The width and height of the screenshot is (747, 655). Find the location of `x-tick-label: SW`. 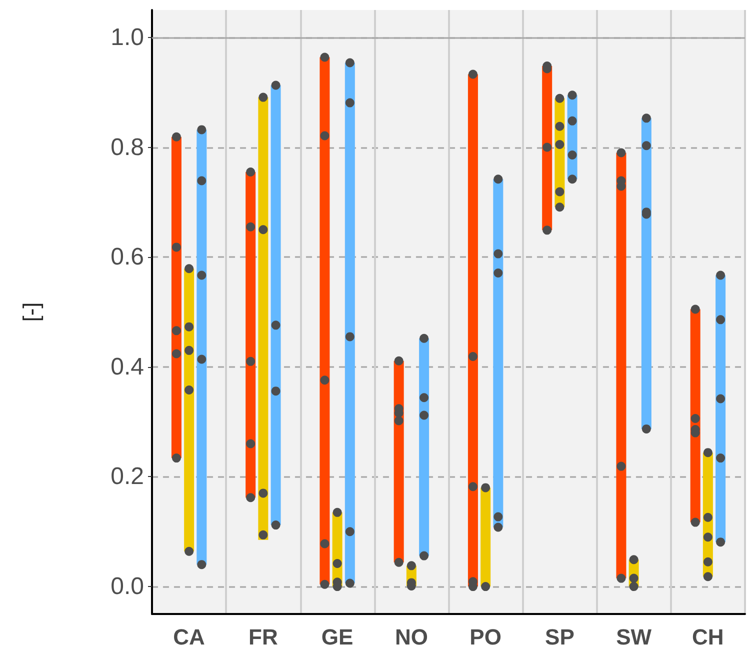

x-tick-label: SW is located at coordinates (634, 637).